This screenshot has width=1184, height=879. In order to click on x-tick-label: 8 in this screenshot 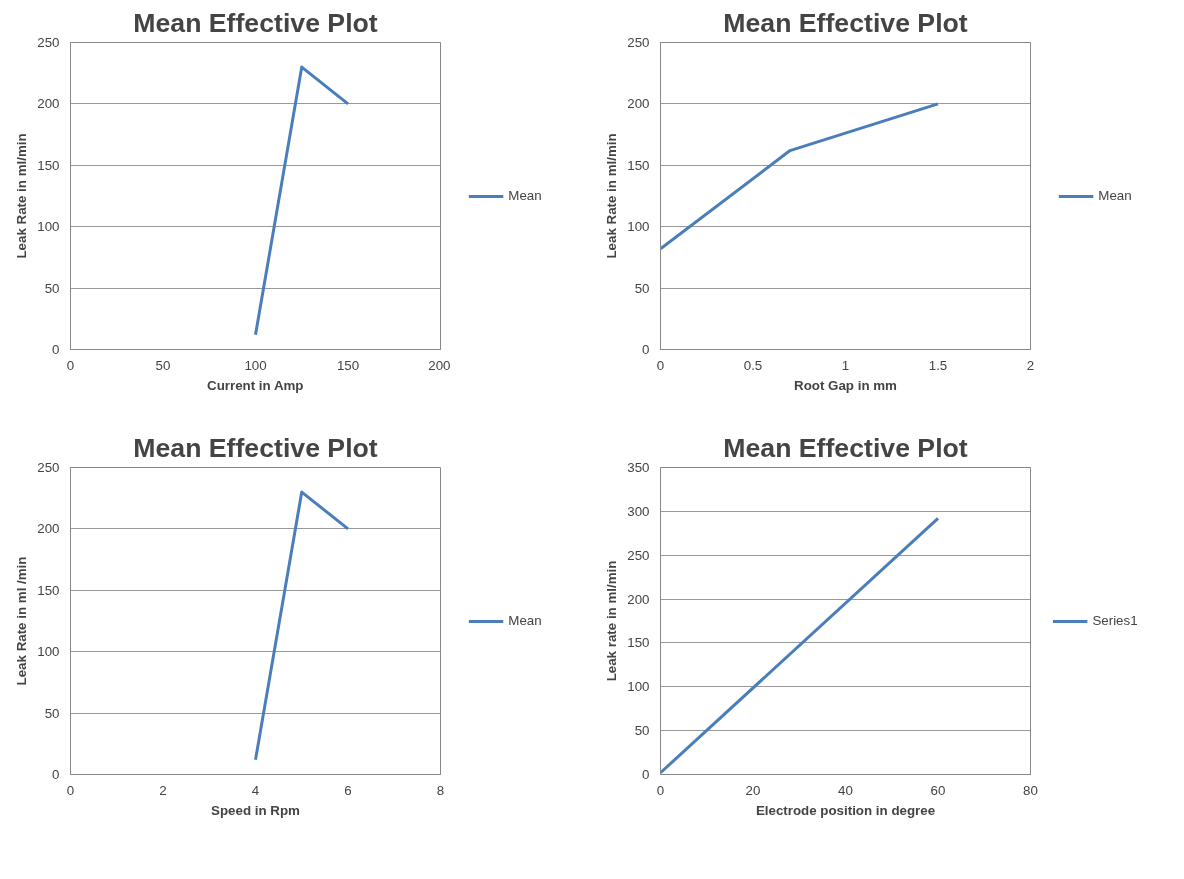, I will do `click(440, 790)`.